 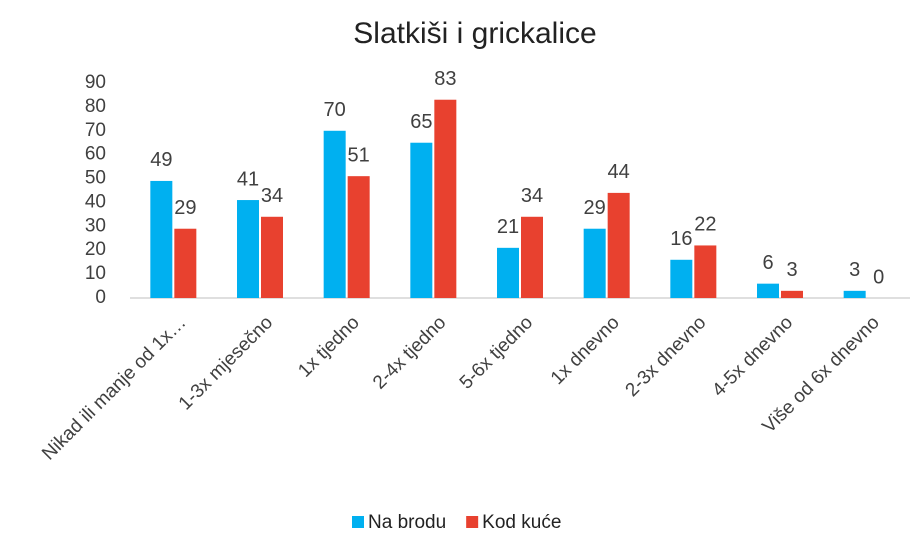 I want to click on data-label: 65, so click(x=421, y=122).